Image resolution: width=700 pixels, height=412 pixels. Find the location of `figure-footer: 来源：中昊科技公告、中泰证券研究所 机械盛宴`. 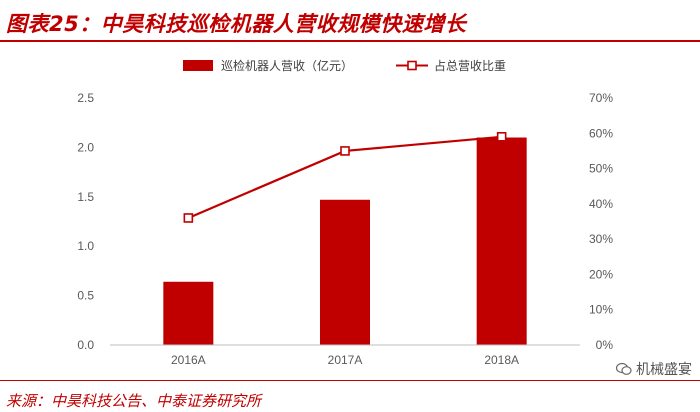

figure-footer: 来源：中昊科技公告、中泰证券研究所 机械盛宴 is located at coordinates (350, 387).